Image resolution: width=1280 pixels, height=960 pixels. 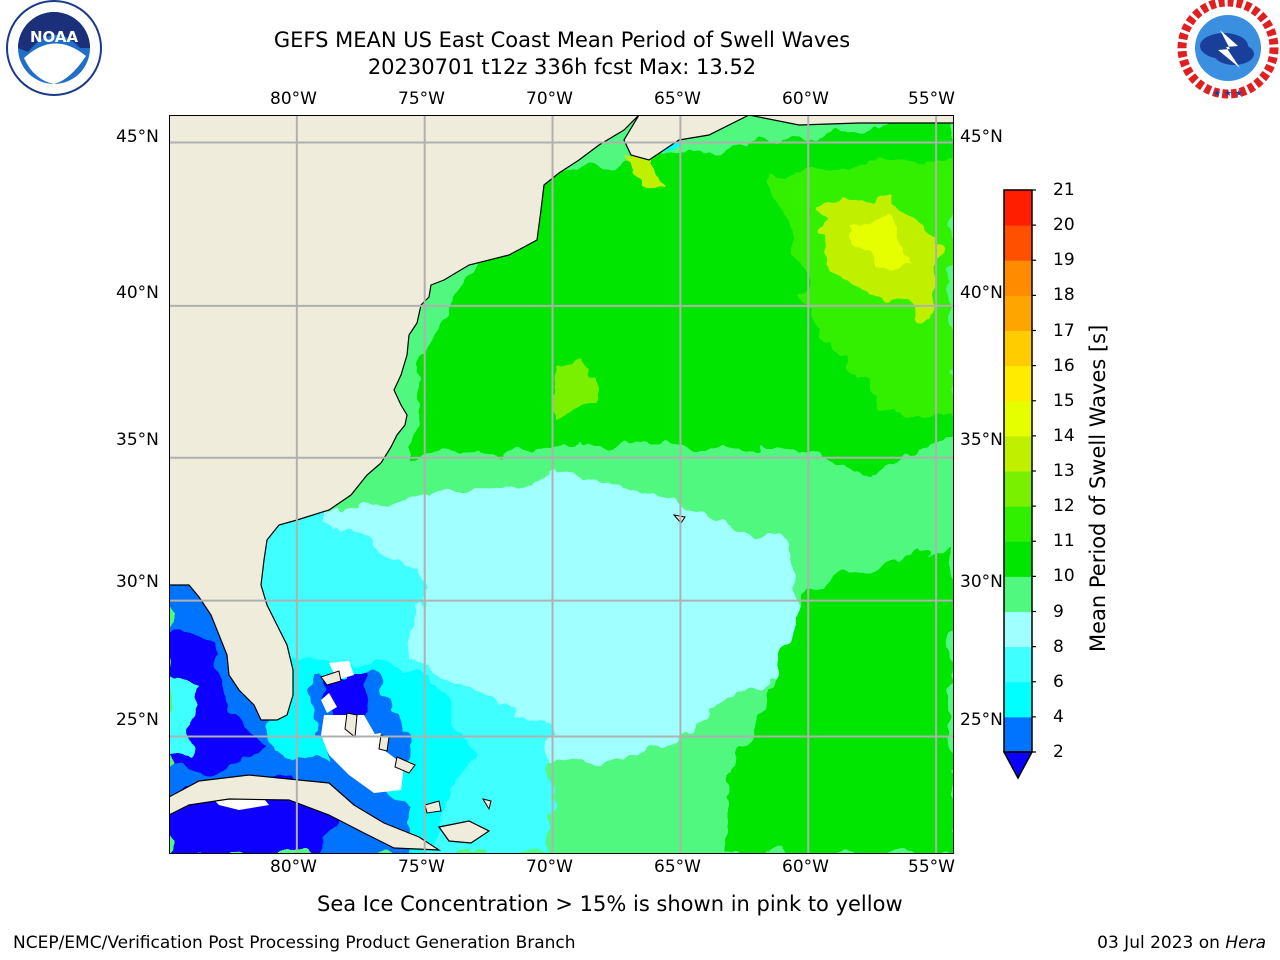 I want to click on colorbar-tick-label: 13, so click(x=1064, y=471).